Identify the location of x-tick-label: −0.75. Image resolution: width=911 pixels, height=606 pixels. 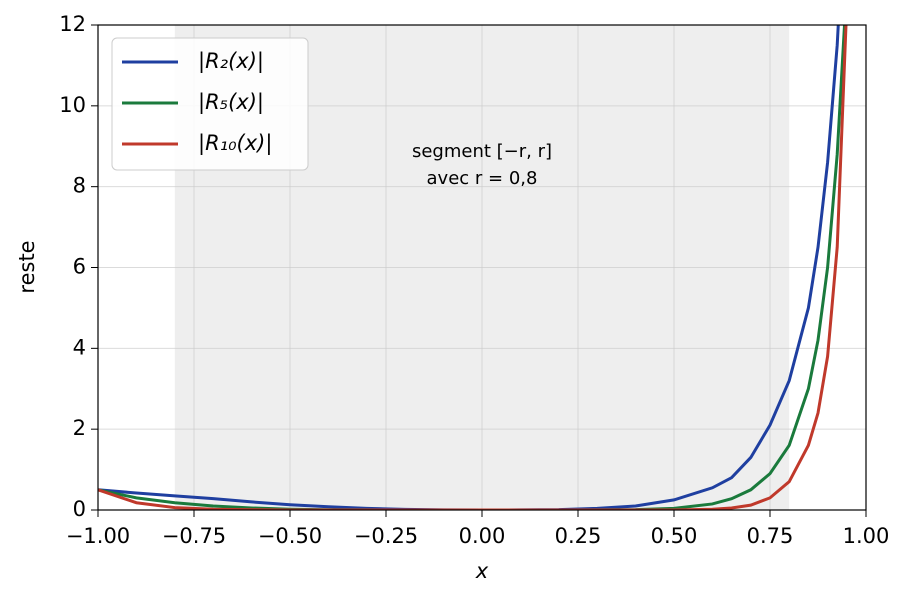
(194, 536).